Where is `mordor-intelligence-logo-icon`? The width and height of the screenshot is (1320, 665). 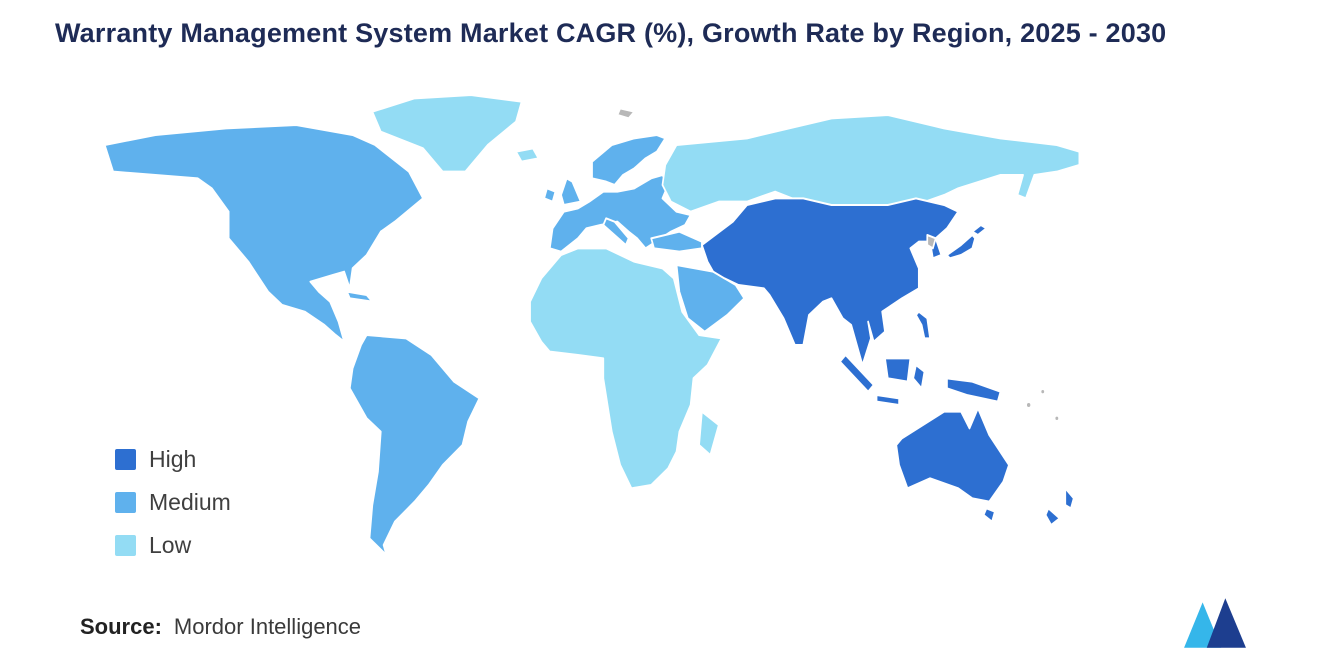
mordor-intelligence-logo-icon is located at coordinates (1215, 623).